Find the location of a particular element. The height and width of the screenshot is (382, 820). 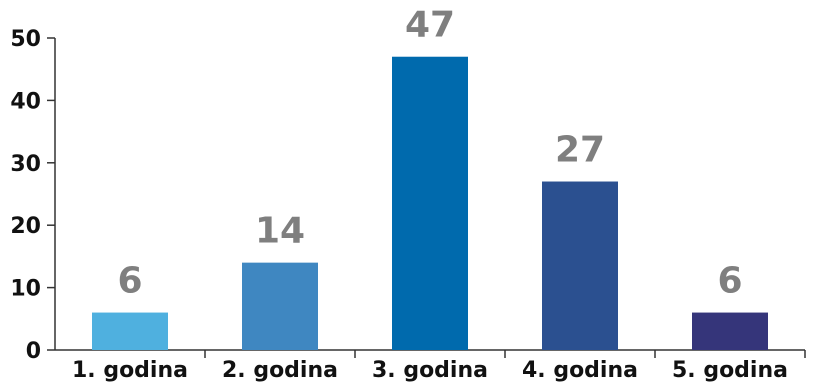

data-label: 14 is located at coordinates (280, 231).